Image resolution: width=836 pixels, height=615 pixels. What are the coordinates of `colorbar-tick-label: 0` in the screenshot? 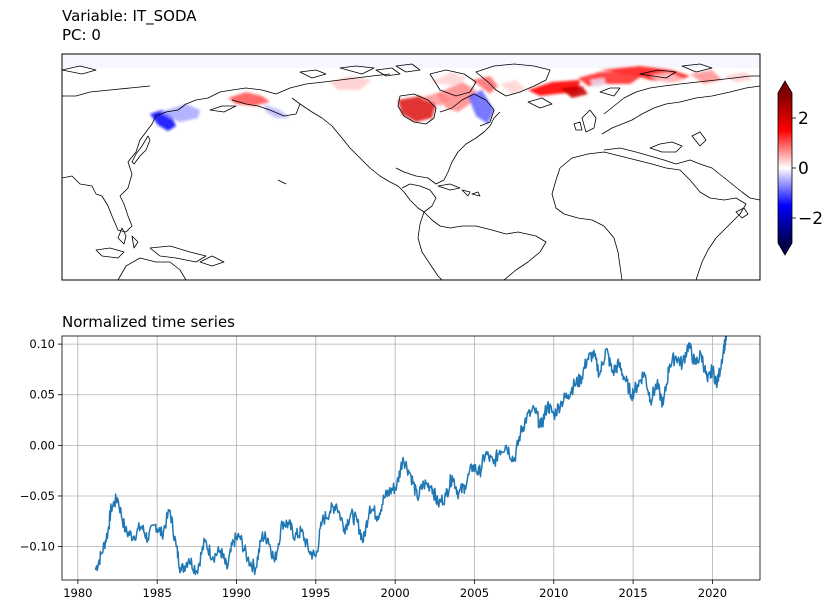 It's located at (803, 169).